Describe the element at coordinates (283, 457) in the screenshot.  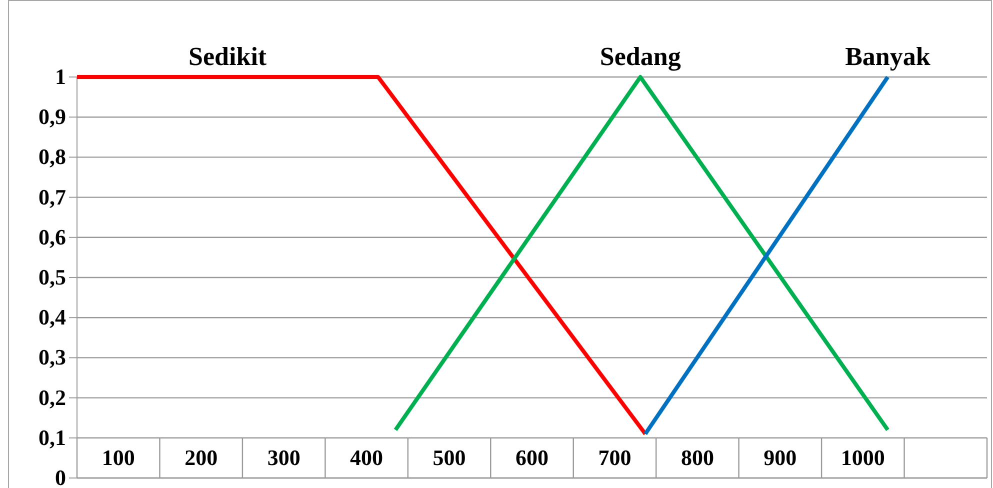
I see `x-tick-label: 300` at that location.